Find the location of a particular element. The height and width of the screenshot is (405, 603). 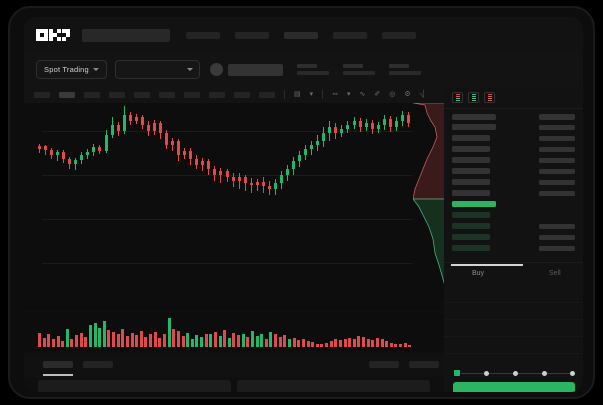

indicator-icon: ∾ is located at coordinates (335, 94).